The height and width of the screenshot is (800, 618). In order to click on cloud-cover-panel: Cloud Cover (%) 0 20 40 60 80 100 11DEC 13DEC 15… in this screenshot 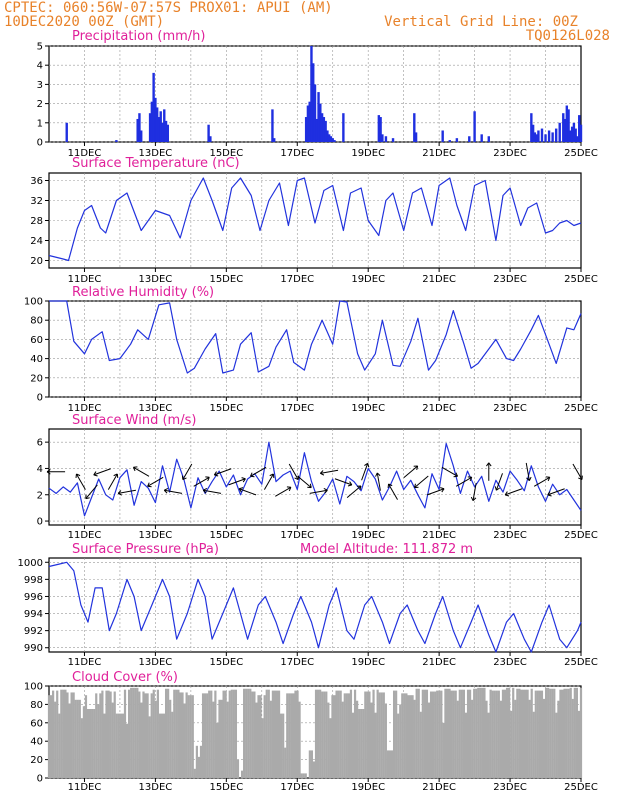, I will do `click(311, 731)`.